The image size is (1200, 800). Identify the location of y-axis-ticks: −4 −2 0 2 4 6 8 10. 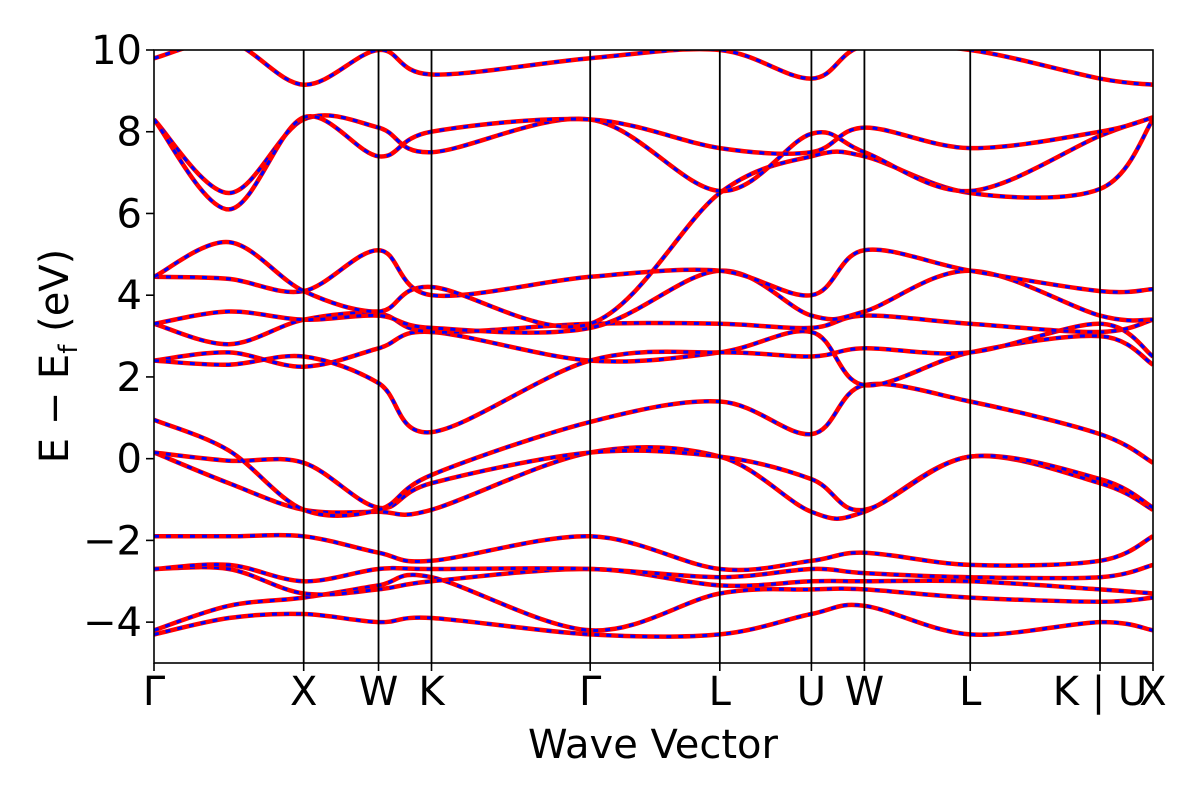
(118, 337).